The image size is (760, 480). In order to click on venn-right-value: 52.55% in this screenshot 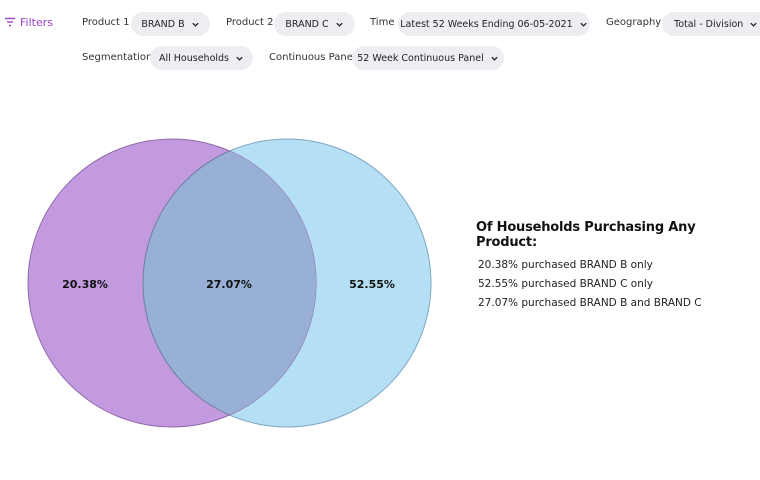, I will do `click(372, 284)`.